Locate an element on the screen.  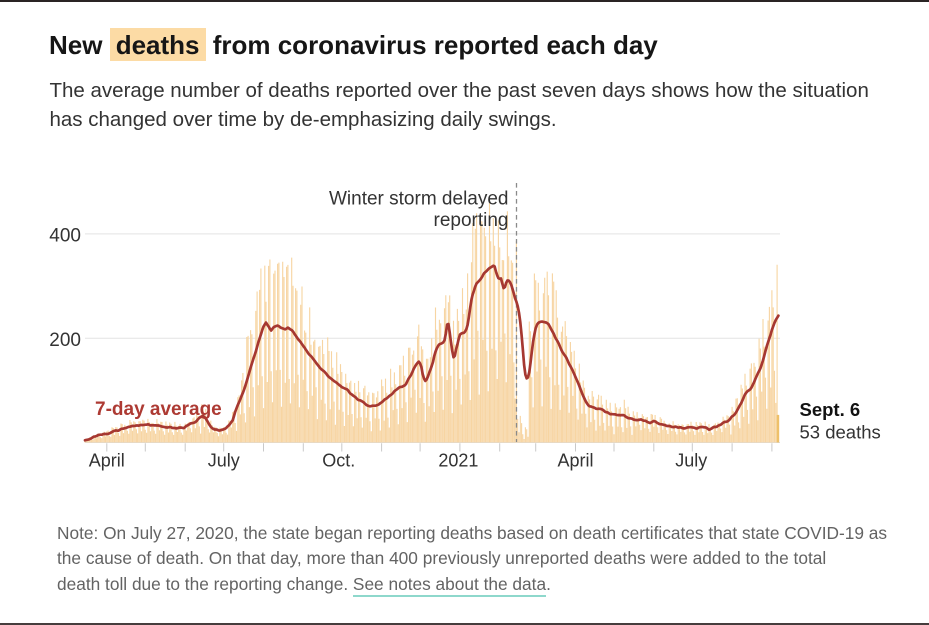
svg-text: 7-day average is located at coordinates (158, 409).